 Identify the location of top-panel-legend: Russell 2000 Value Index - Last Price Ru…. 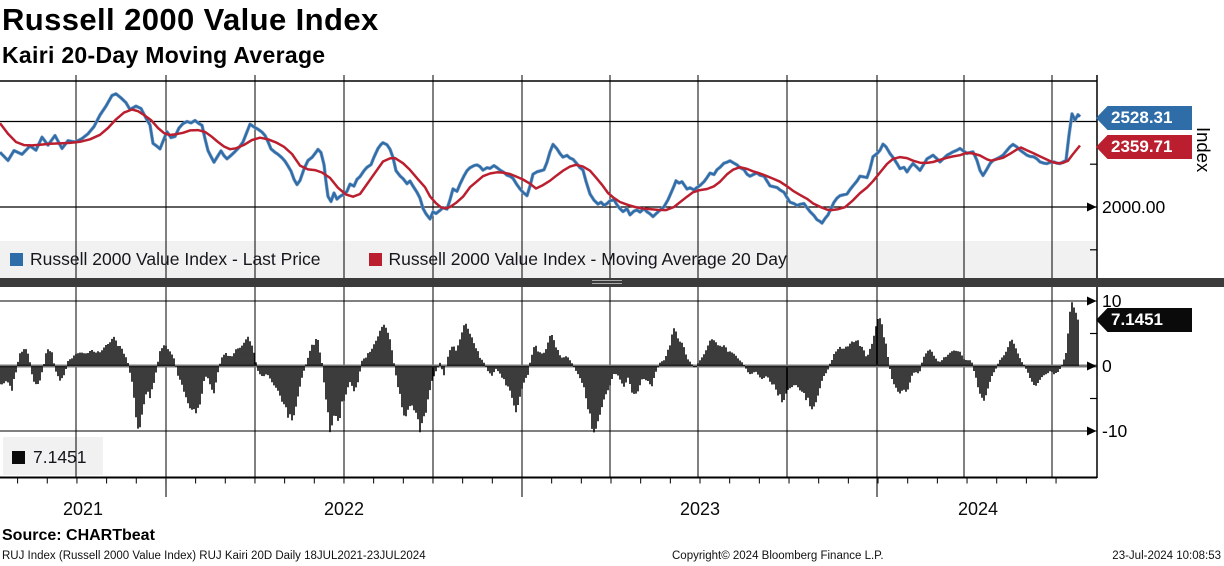
(418, 259).